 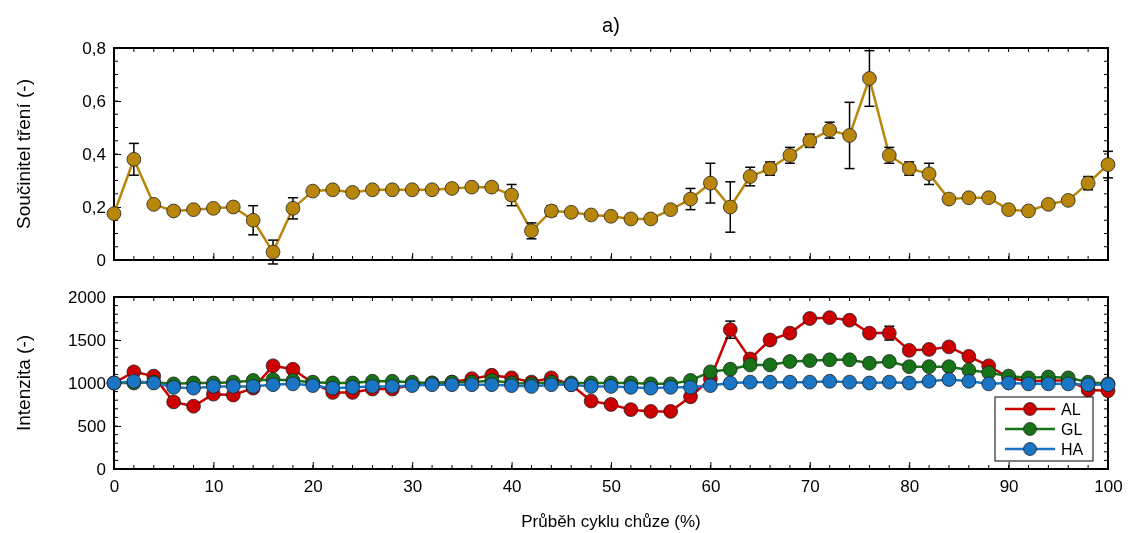 I want to click on y-tick-label: 2000, so click(x=87, y=297).